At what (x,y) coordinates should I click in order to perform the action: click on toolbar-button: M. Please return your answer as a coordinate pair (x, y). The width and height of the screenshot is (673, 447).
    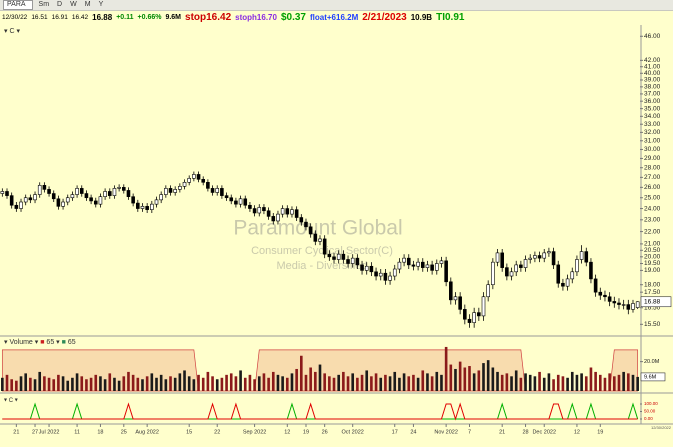
    Looking at the image, I should click on (87, 4).